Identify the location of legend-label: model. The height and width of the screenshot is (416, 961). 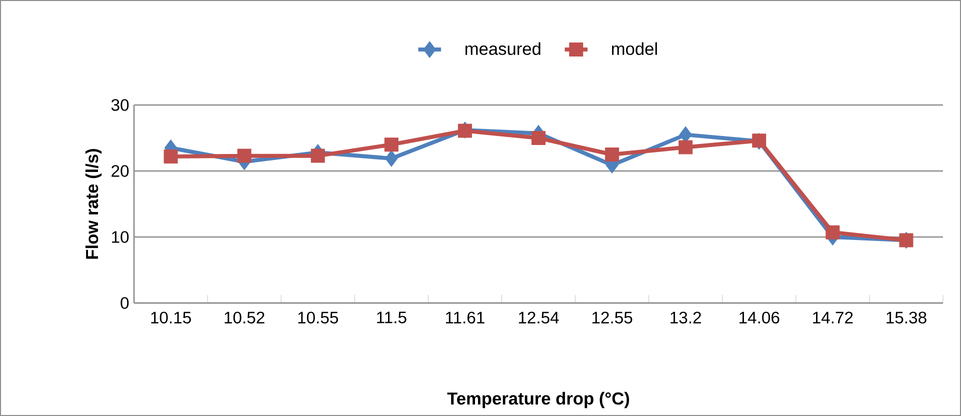
(634, 48).